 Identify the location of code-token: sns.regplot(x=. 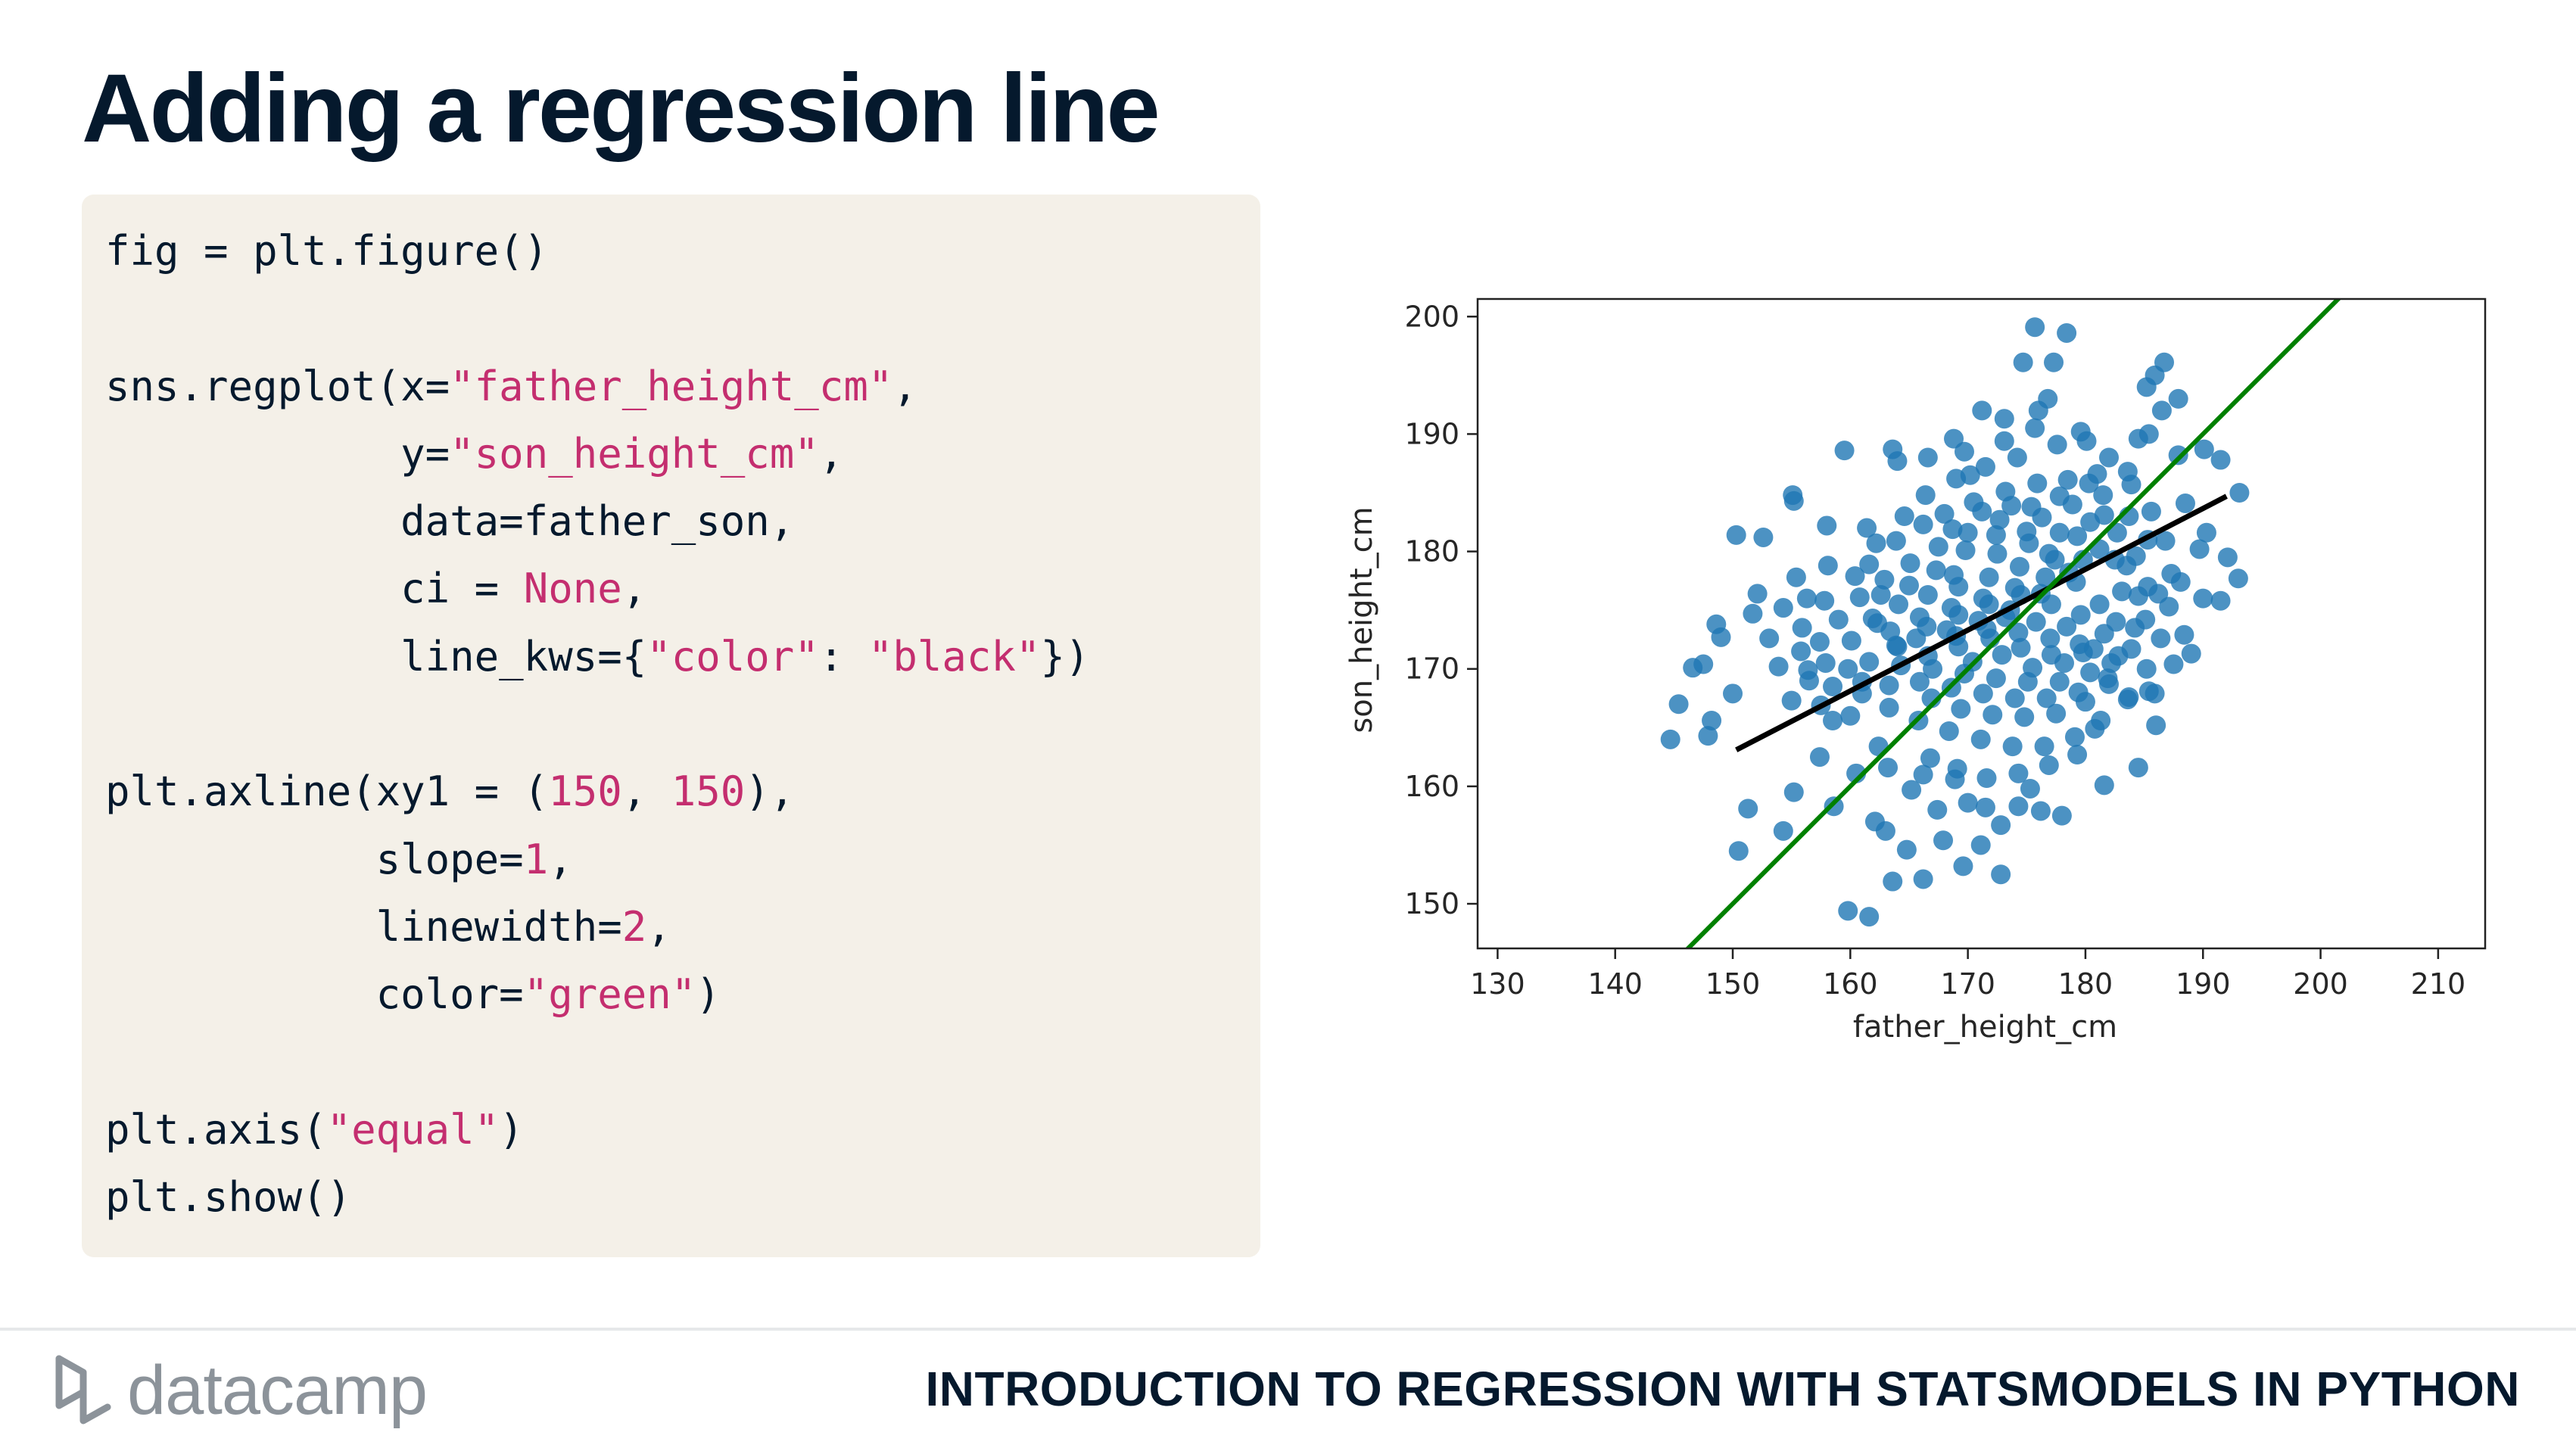
(277, 386).